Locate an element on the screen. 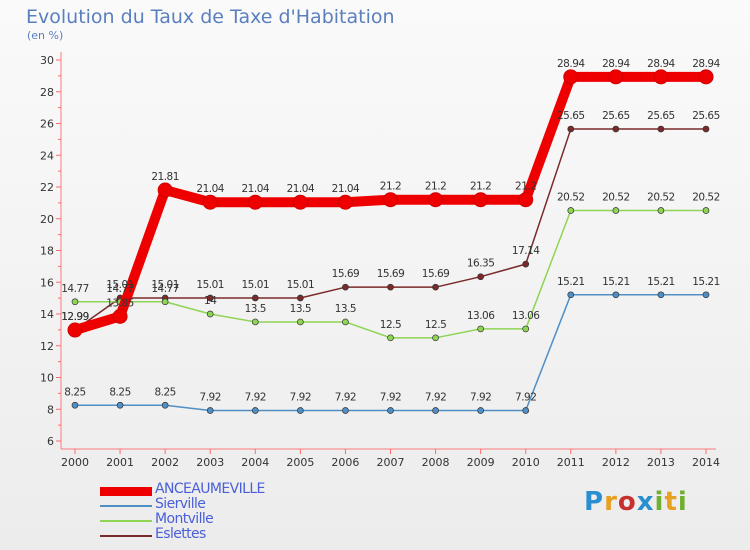 Image resolution: width=750 pixels, height=550 pixels. y-tick-label: 28 is located at coordinates (47, 92).